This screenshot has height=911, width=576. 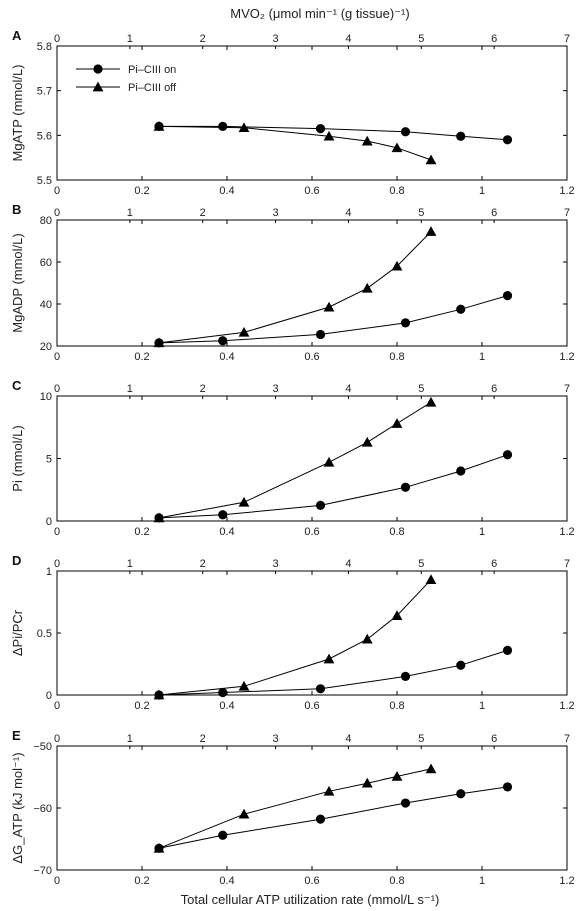 I want to click on y-tick-label: 0, so click(x=49, y=696).